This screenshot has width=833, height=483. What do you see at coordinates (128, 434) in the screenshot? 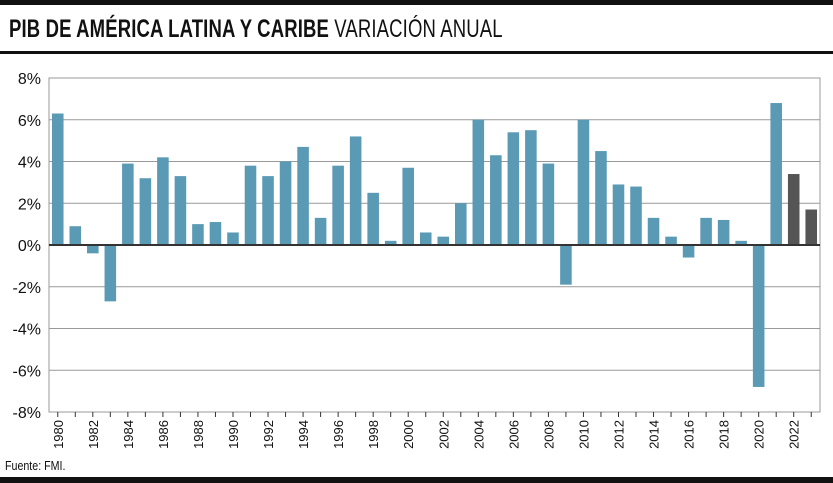
I see `x-tick-label: 1984` at bounding box center [128, 434].